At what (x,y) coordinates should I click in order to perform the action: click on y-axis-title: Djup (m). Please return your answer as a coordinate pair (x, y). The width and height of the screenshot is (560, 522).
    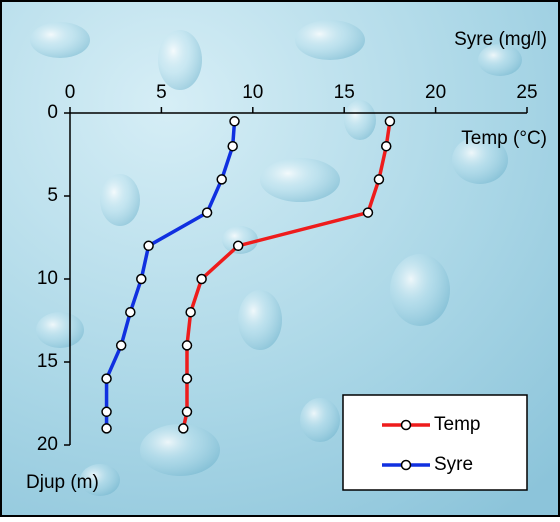
    Looking at the image, I should click on (62, 482).